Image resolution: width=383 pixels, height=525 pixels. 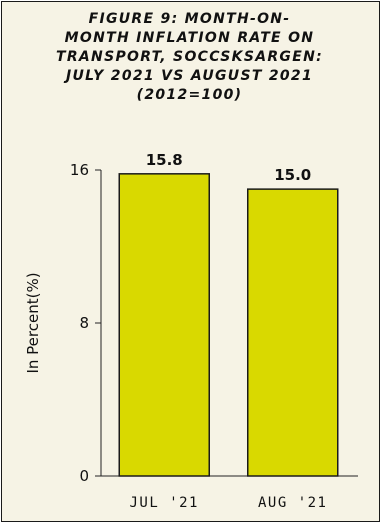 What do you see at coordinates (189, 76) in the screenshot?
I see `chart-title-line: JULY 2021 VS AUGUST 2021` at bounding box center [189, 76].